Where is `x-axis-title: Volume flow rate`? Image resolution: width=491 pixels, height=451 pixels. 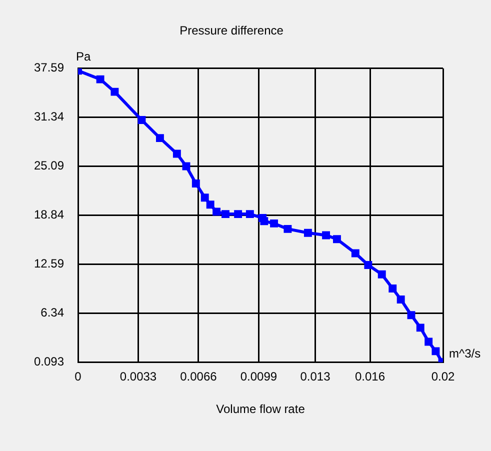
x-axis-title: Volume flow rate is located at coordinates (261, 409).